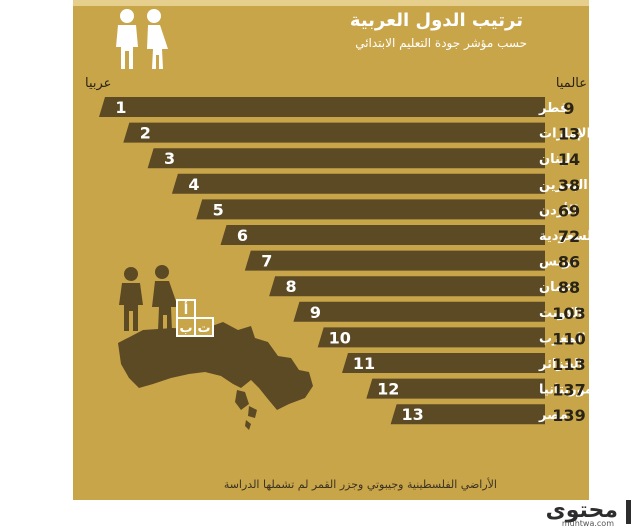  Describe the element at coordinates (569, 134) in the screenshot. I see `world-rank-label: 13` at that location.